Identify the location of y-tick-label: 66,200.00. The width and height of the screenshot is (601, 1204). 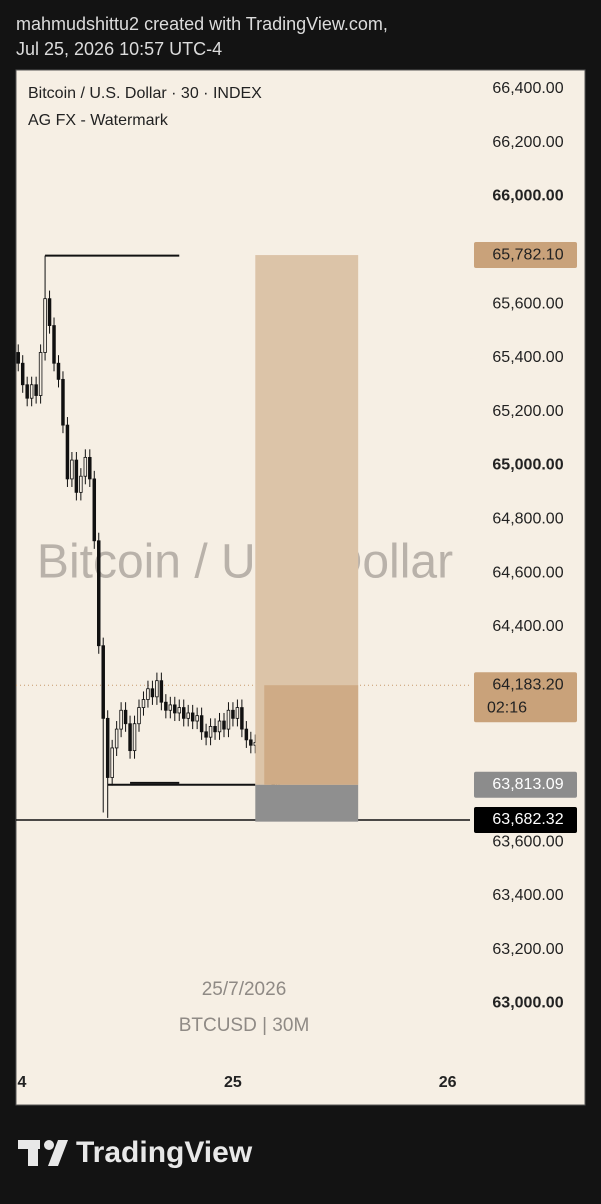
(527, 142).